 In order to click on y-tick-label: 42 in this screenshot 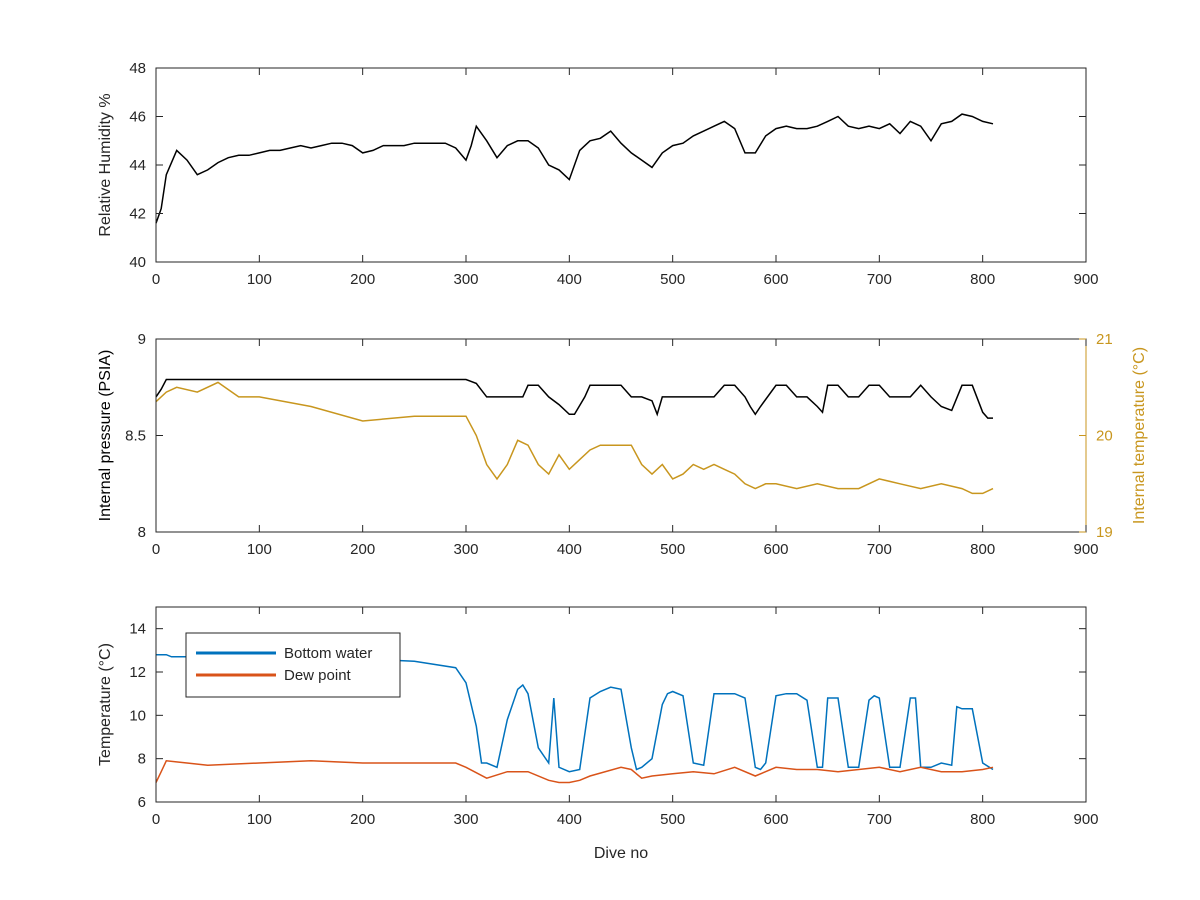, I will do `click(137, 214)`.